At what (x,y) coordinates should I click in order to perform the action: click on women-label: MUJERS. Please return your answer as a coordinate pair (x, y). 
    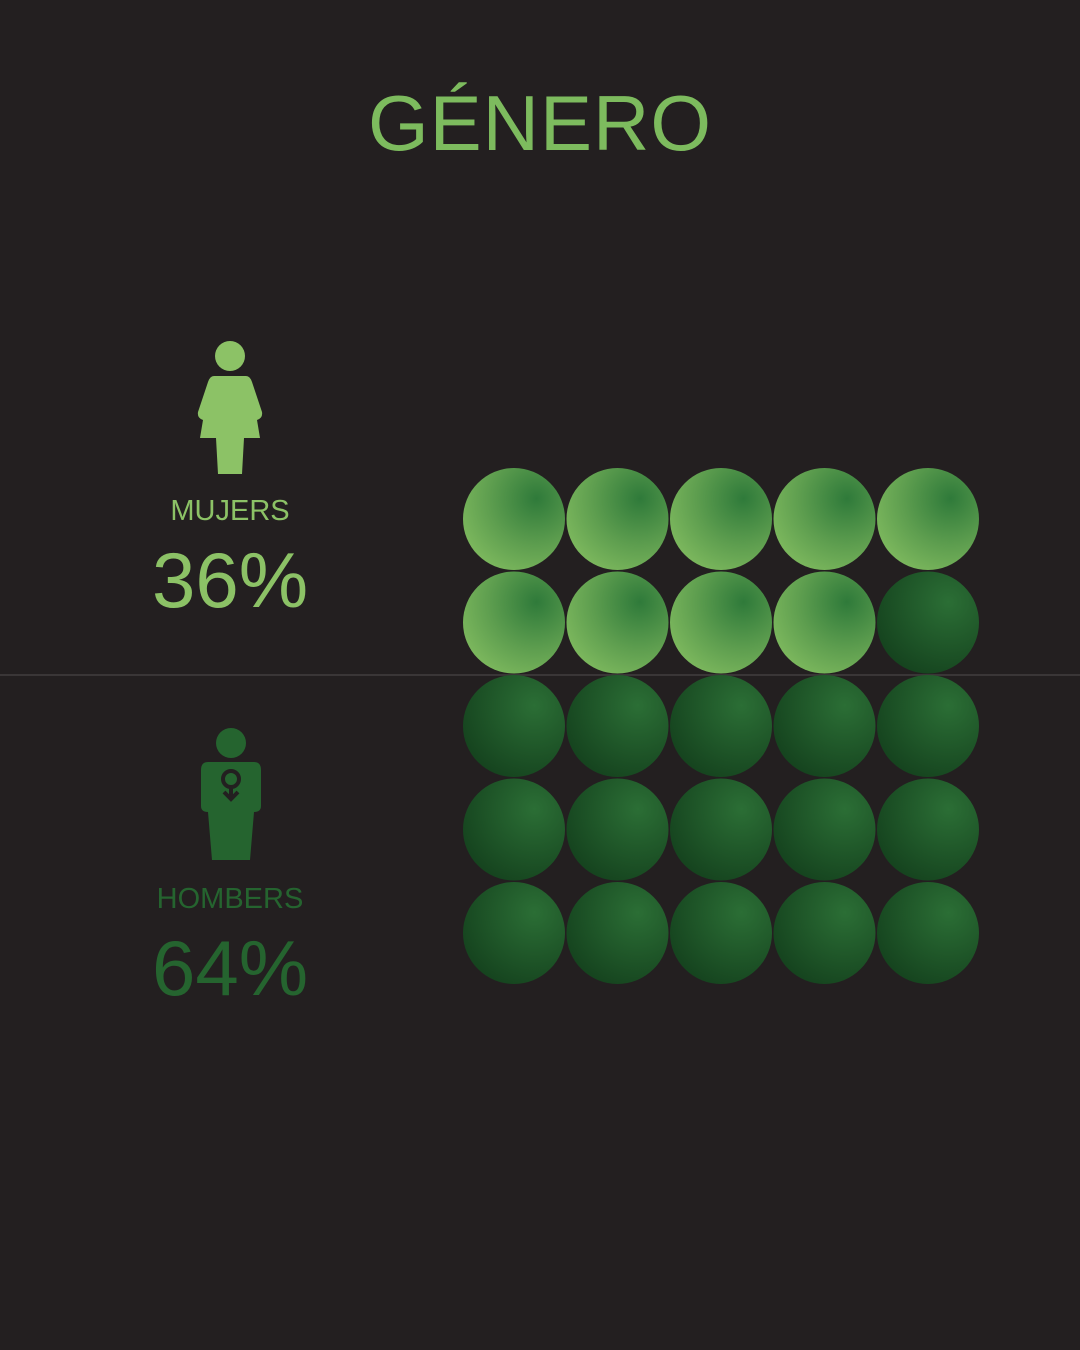
    Looking at the image, I should click on (230, 511).